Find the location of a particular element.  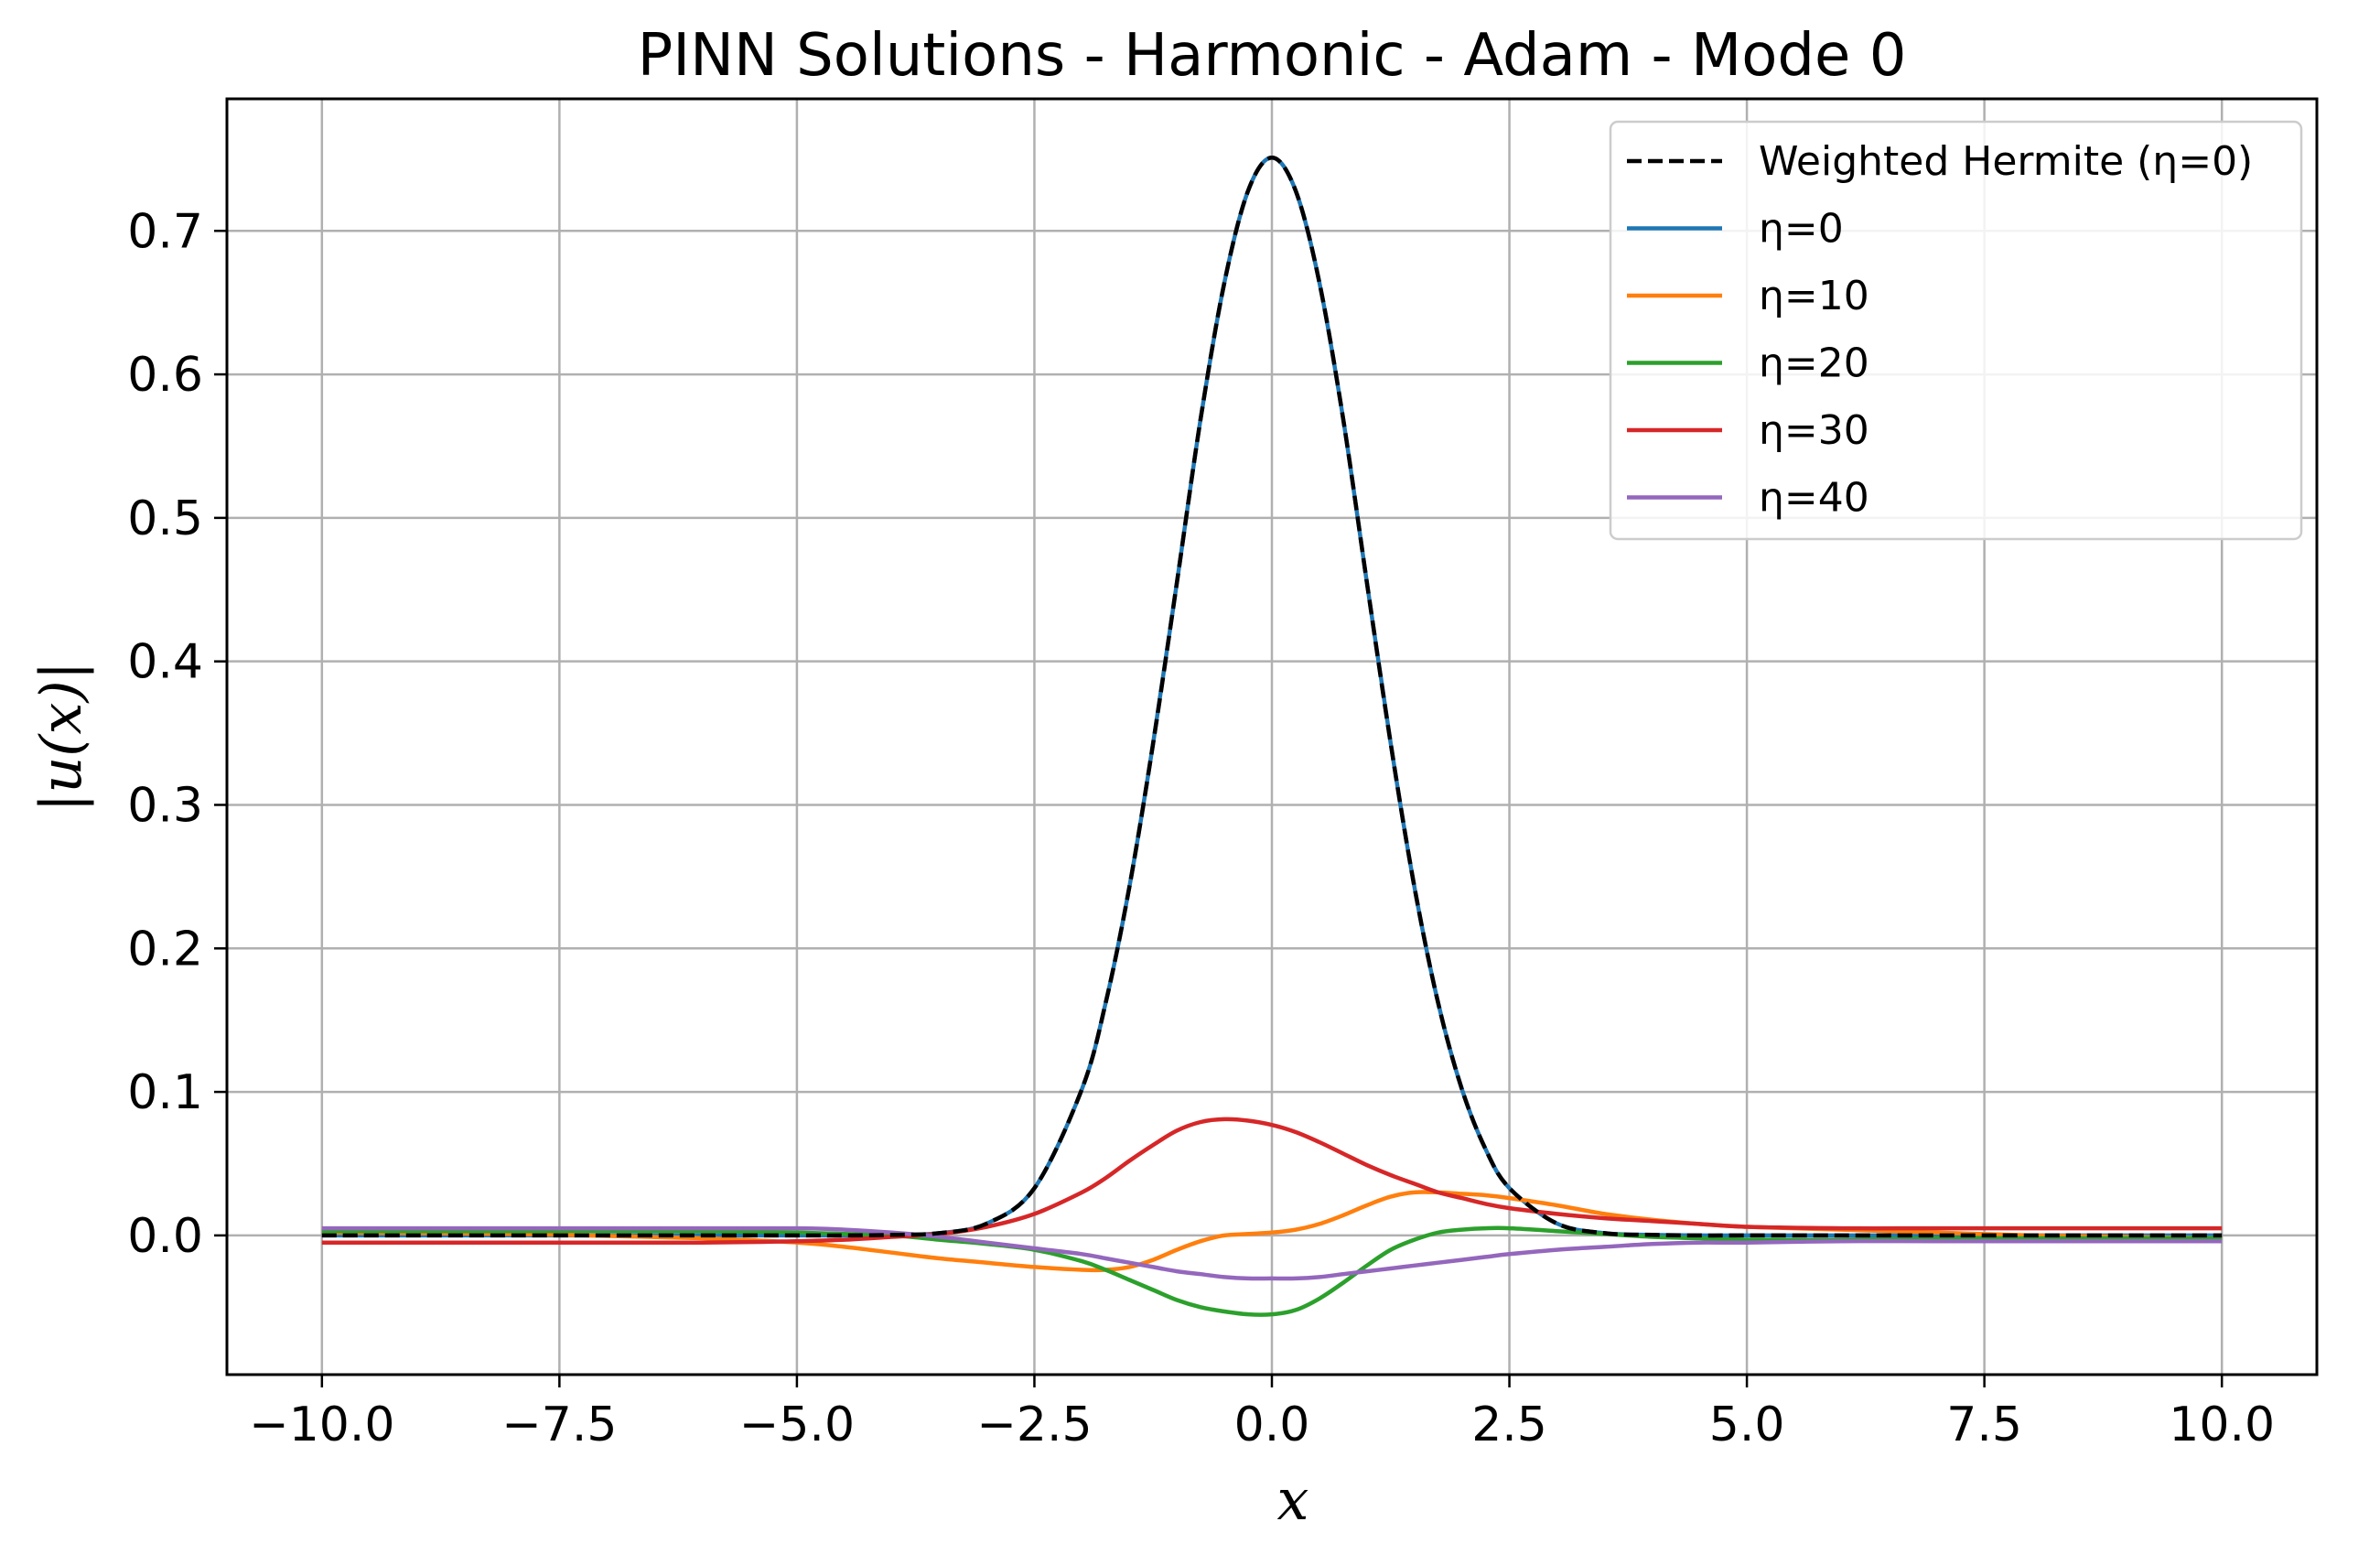

legend-label: η=30 is located at coordinates (1814, 430).